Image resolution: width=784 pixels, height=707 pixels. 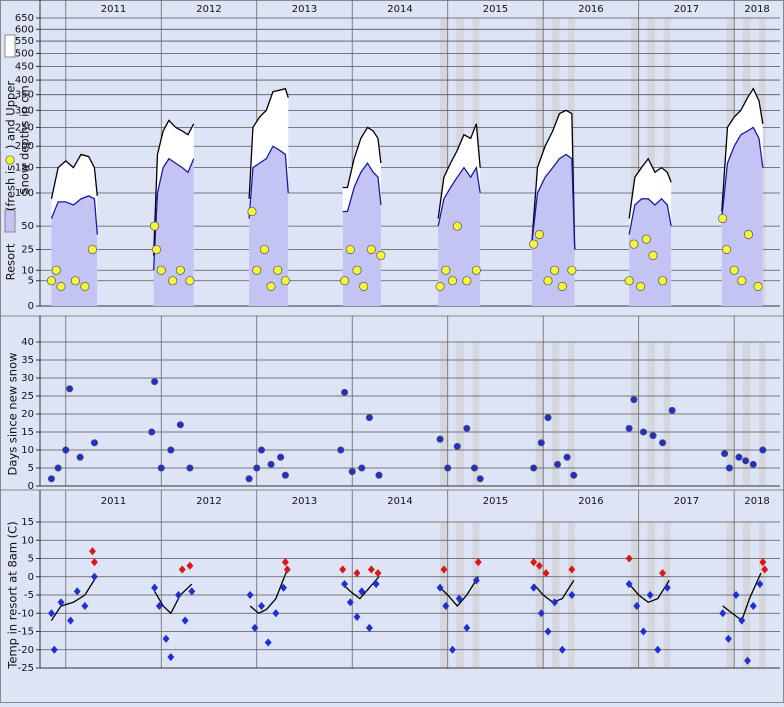 What do you see at coordinates (13, 595) in the screenshot?
I see `y-axis-label: Temp in resort at 8am (C)` at bounding box center [13, 595].